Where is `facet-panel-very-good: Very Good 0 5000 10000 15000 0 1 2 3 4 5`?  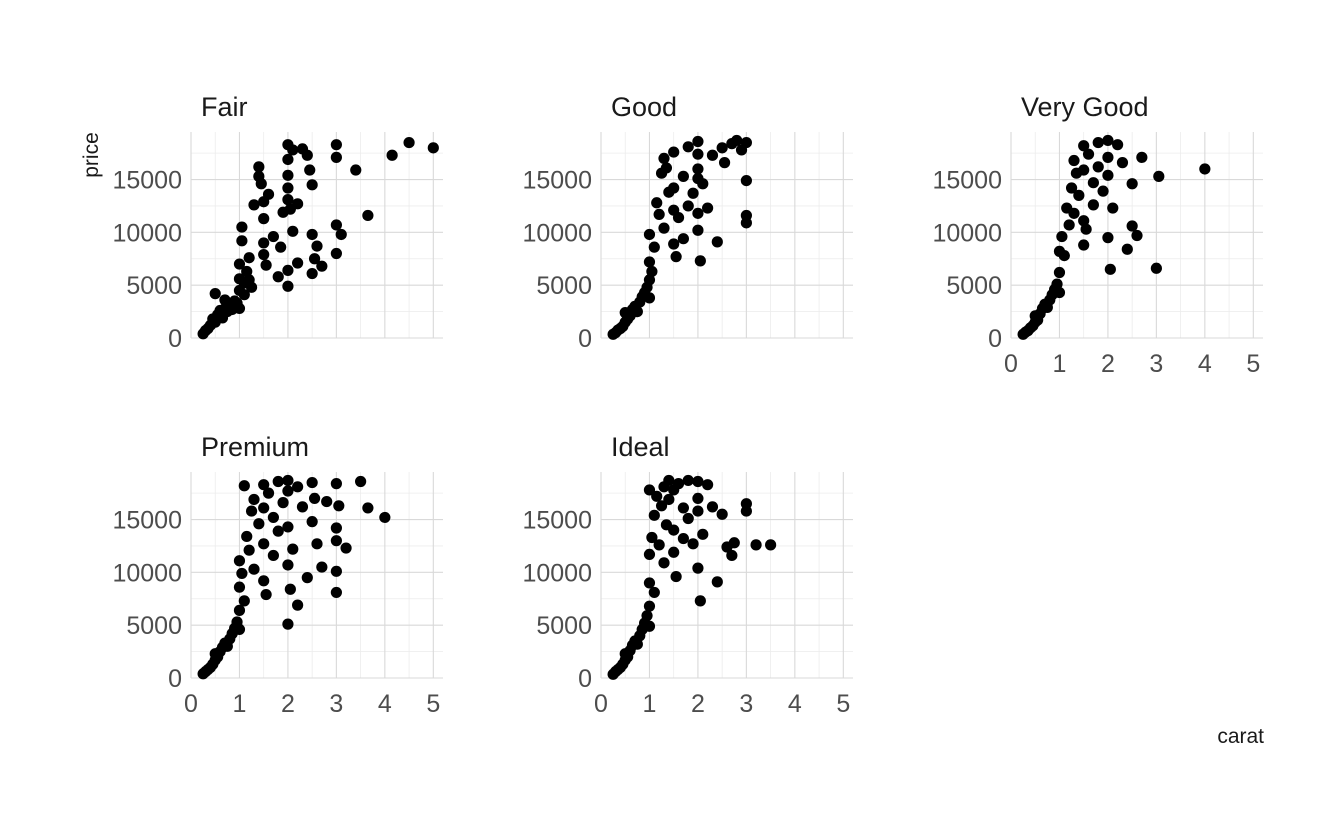
facet-panel-very-good: Very Good 0 5000 10000 15000 0 1 2 3 4 5 is located at coordinates (1097, 235).